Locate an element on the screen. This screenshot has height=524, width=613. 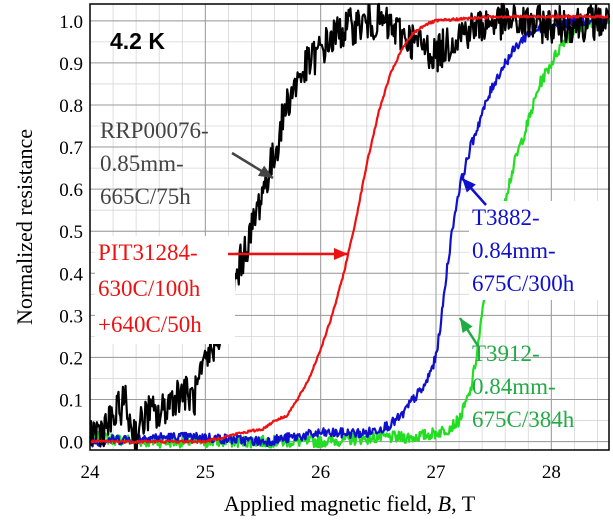
series-label: T3912- 0.84mm- 675C/384h is located at coordinates (523, 386).